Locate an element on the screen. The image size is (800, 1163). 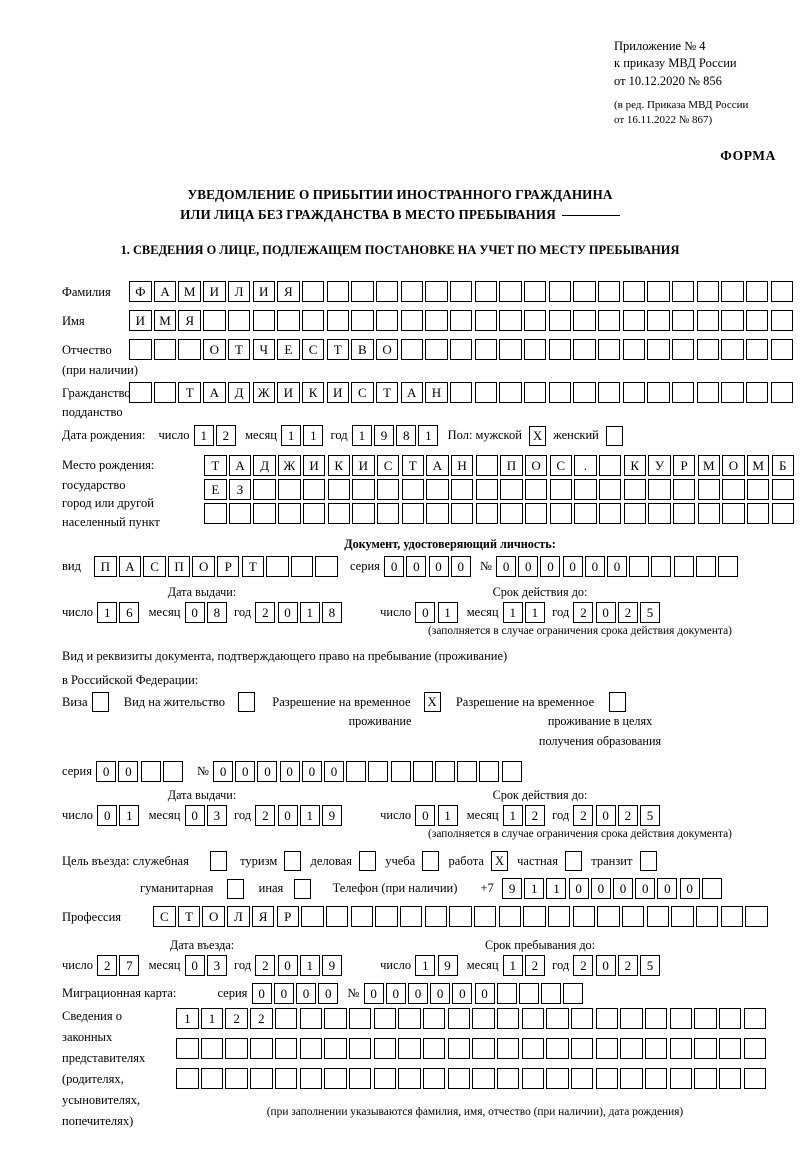
char-box: Н is located at coordinates (436, 392).